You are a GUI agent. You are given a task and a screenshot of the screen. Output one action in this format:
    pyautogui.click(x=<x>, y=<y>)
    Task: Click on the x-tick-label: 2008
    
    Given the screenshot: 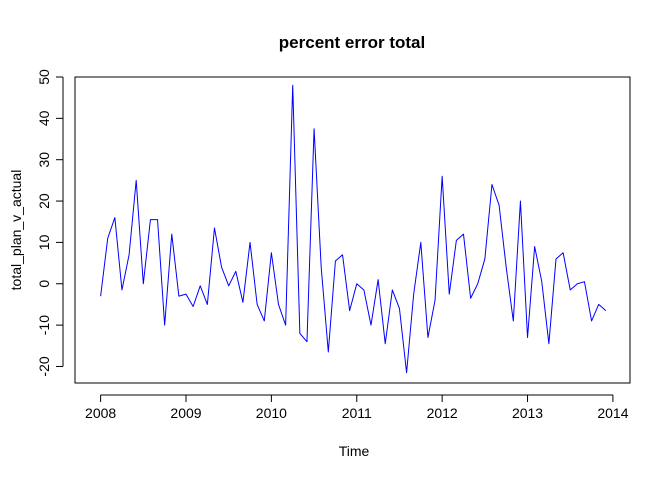 What is the action you would take?
    pyautogui.click(x=100, y=413)
    